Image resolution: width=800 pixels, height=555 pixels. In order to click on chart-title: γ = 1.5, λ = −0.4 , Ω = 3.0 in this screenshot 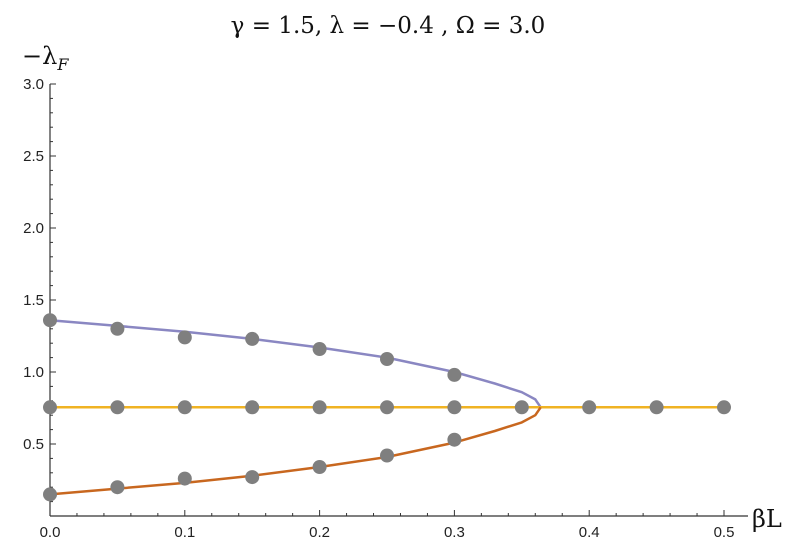, I will do `click(388, 26)`.